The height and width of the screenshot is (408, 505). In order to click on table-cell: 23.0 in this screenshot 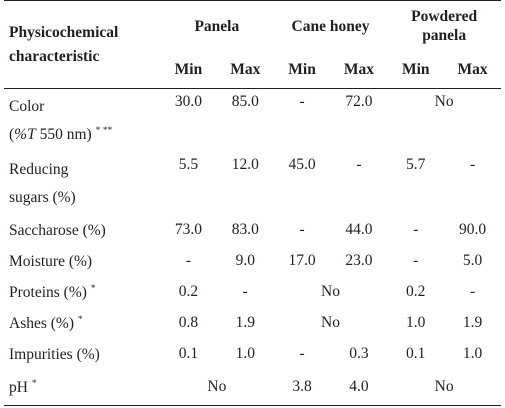, I will do `click(359, 261)`.